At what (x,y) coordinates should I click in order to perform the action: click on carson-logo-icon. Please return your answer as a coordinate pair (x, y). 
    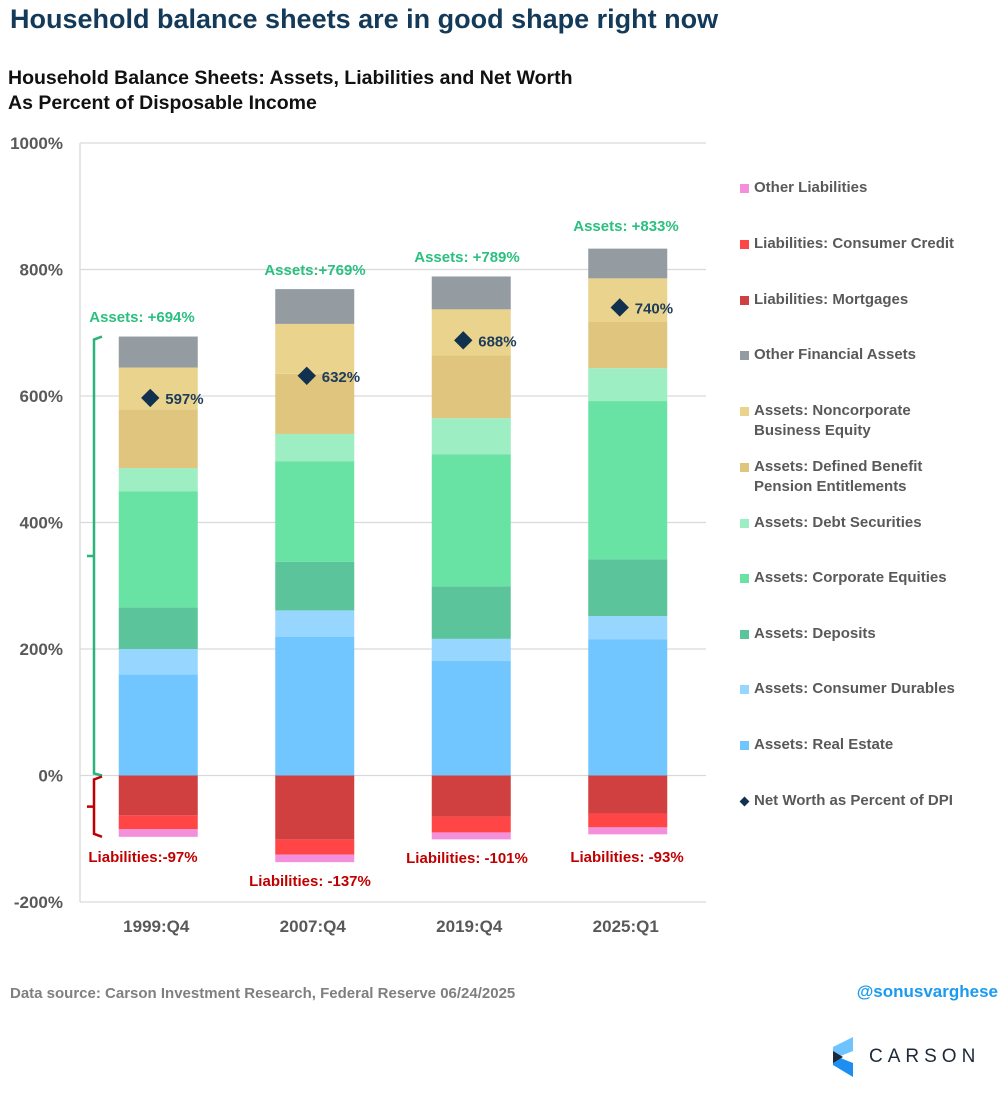
    Looking at the image, I should click on (843, 1057).